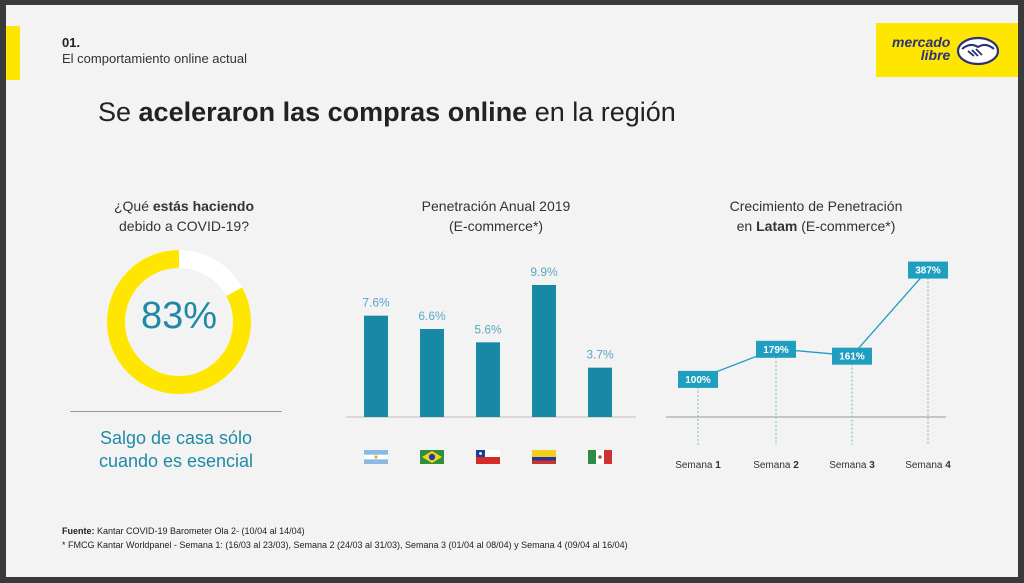 This screenshot has height=583, width=1024. I want to click on growth-title-line-1: Crecimiento de Penetración, so click(816, 206).